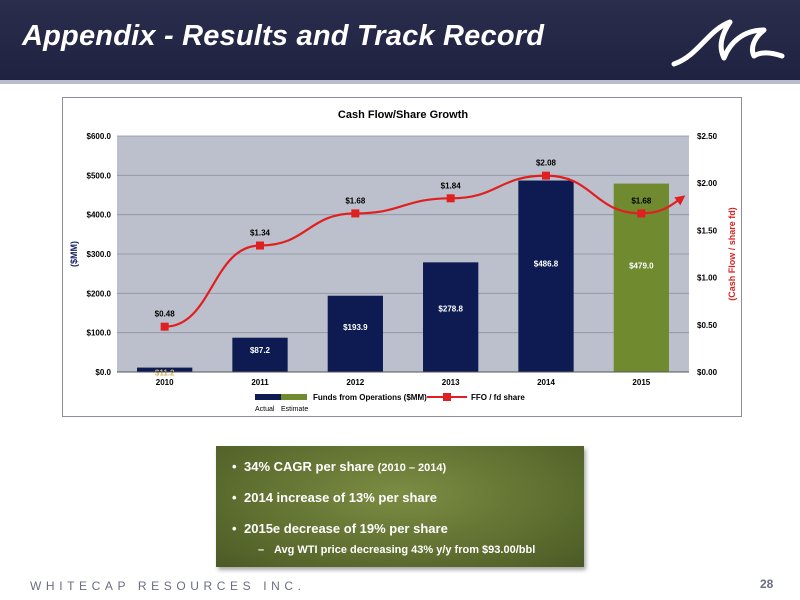 The image size is (800, 600). Describe the element at coordinates (260, 382) in the screenshot. I see `x-axis-tick-label: 2011` at that location.